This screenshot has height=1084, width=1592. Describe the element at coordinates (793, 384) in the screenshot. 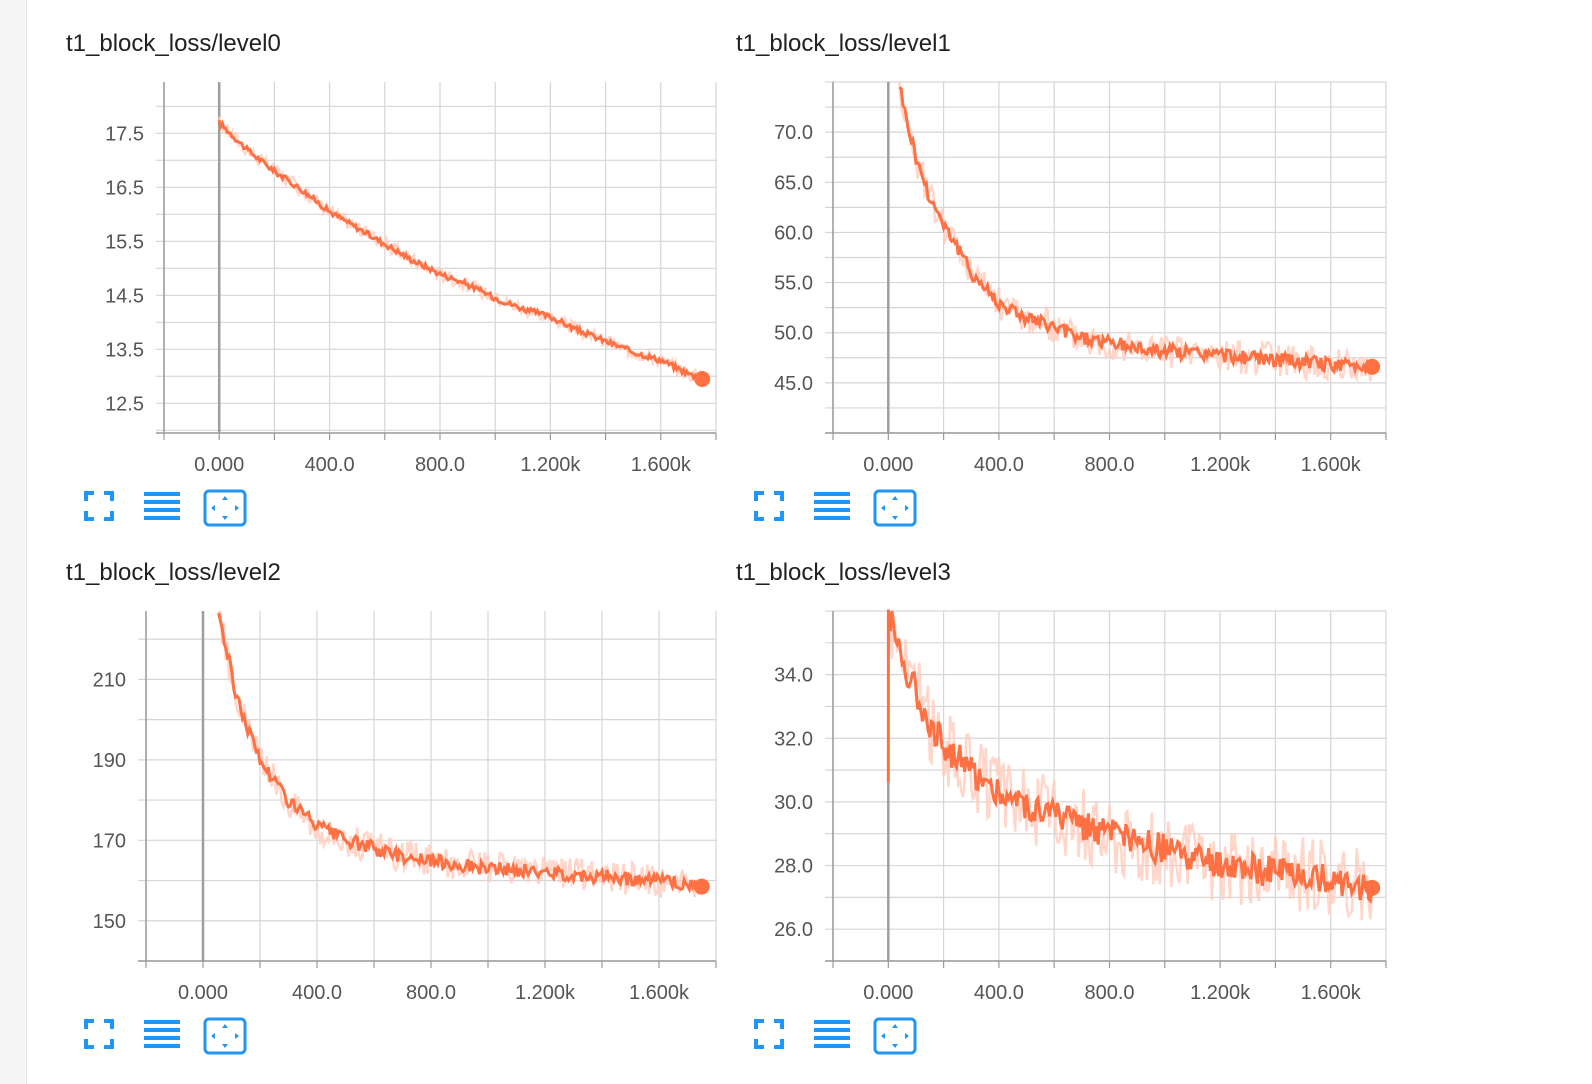

I see `y-tick-label: 45.0` at that location.